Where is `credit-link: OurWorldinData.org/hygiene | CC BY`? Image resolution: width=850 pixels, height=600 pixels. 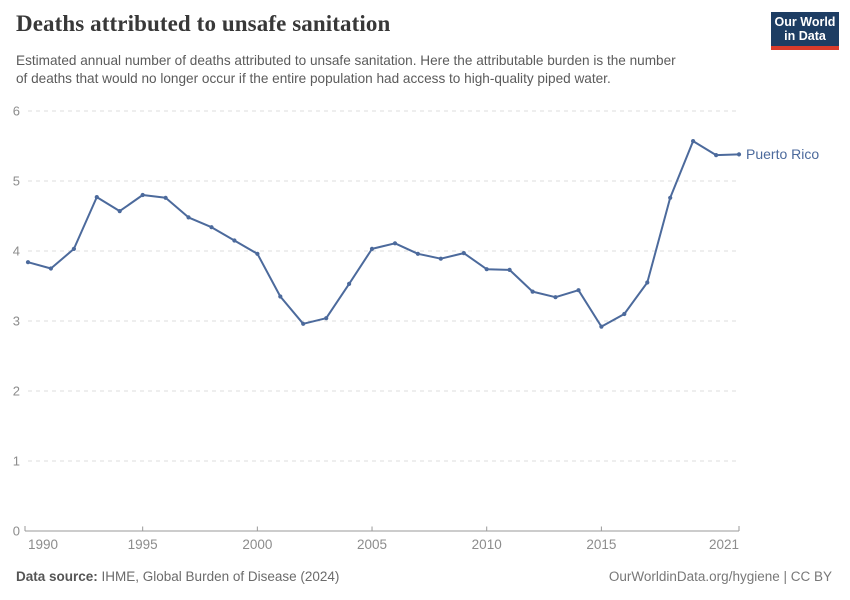 credit-link: OurWorldinData.org/hygiene | CC BY is located at coordinates (720, 576).